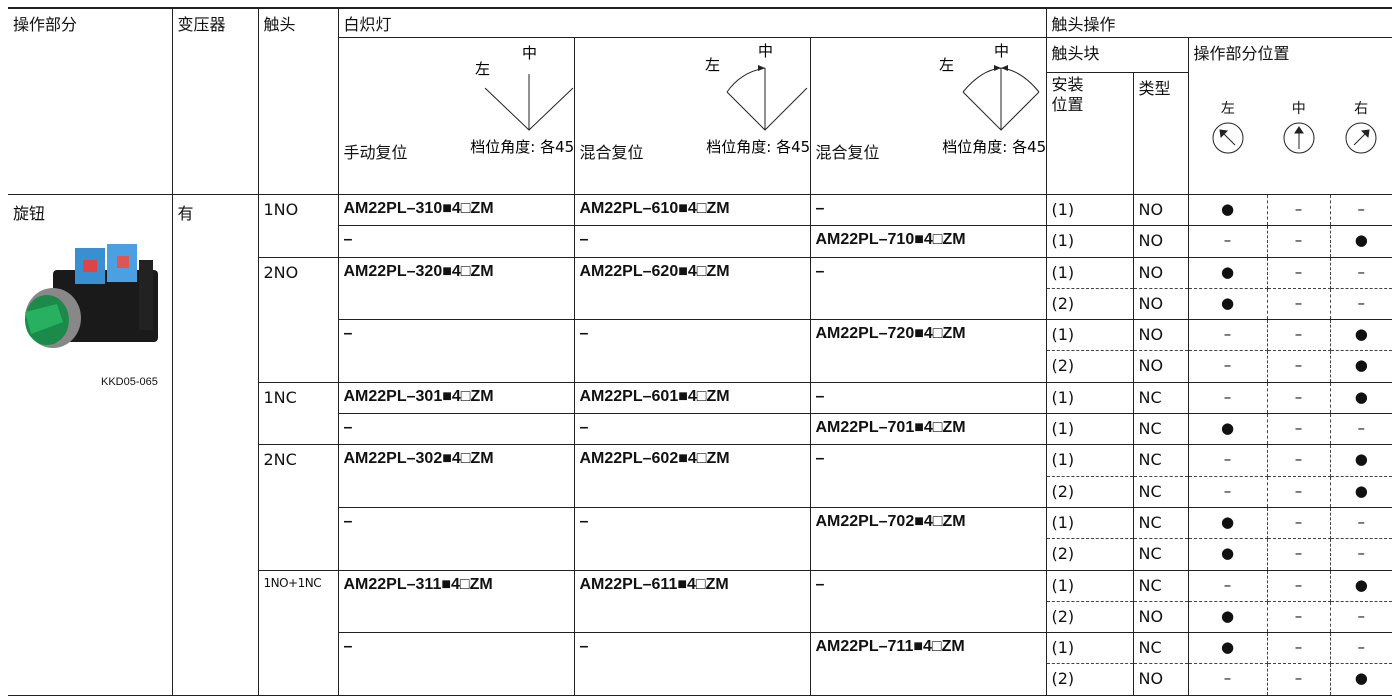 This screenshot has height=696, width=1392. Describe the element at coordinates (692, 601) in the screenshot. I see `model-cell: AM22PL–611■4□ZM` at that location.